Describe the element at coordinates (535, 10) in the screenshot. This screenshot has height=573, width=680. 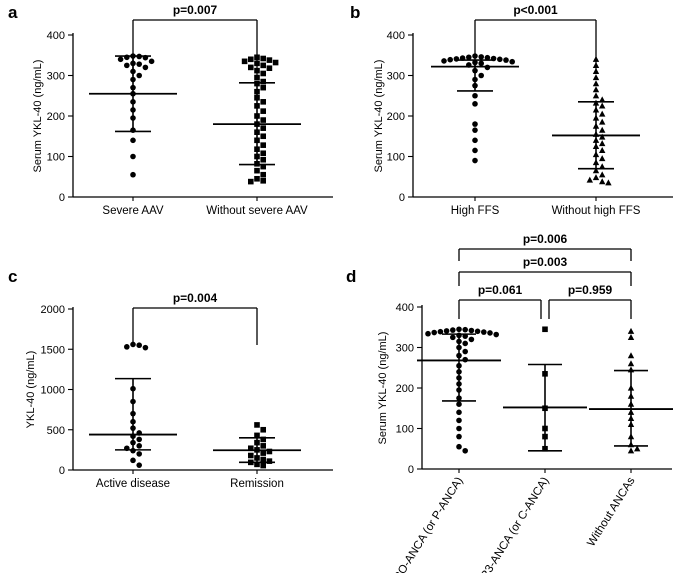
I see `p-value-label: p<0.001` at that location.